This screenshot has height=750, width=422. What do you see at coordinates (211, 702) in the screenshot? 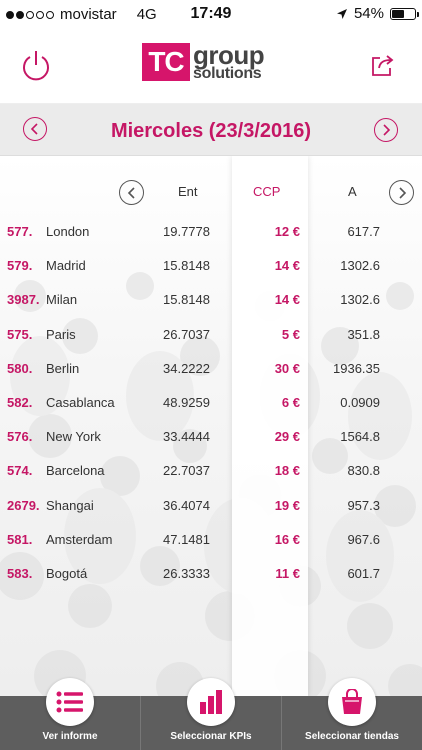
I see `bar-chart-icon` at bounding box center [211, 702].